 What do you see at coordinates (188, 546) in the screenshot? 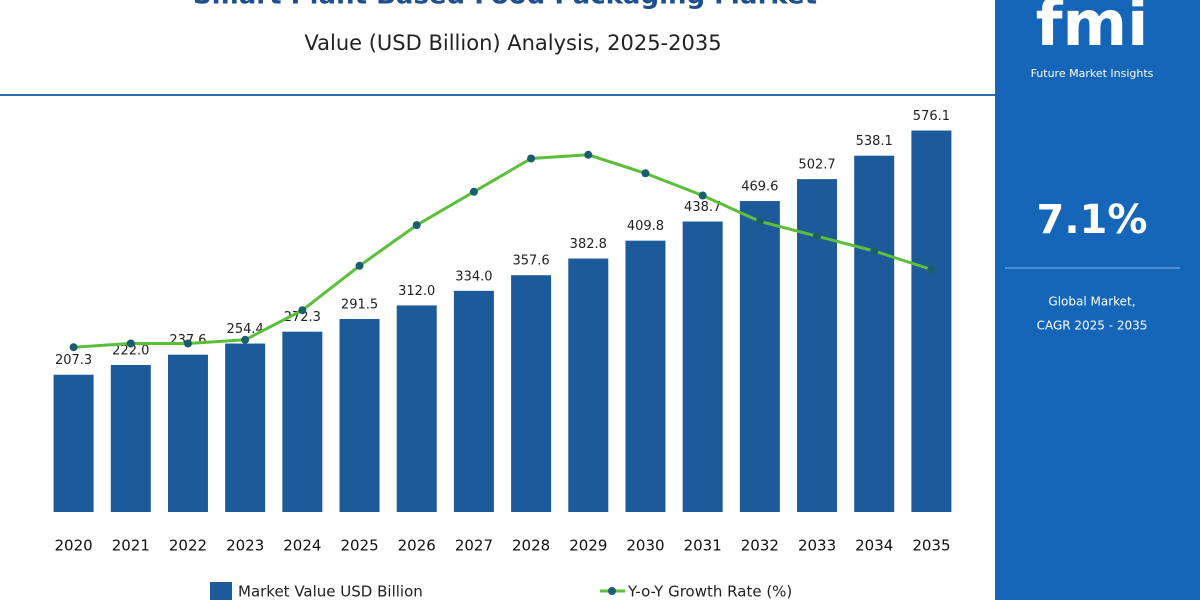
I see `x-tick-label: 2022` at bounding box center [188, 546].